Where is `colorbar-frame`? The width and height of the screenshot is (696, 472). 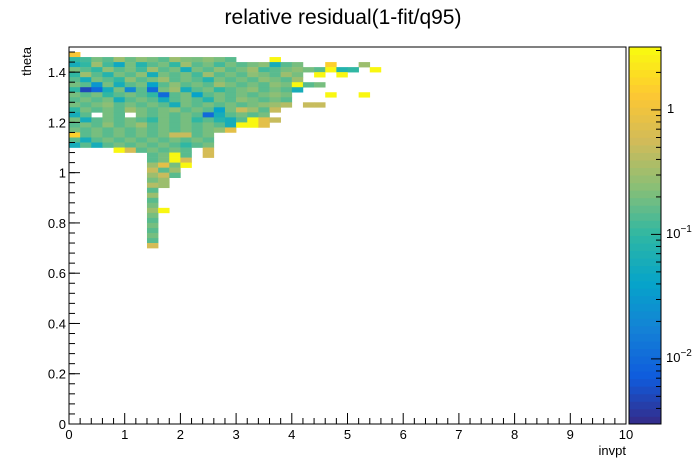 colorbar-frame is located at coordinates (645, 235).